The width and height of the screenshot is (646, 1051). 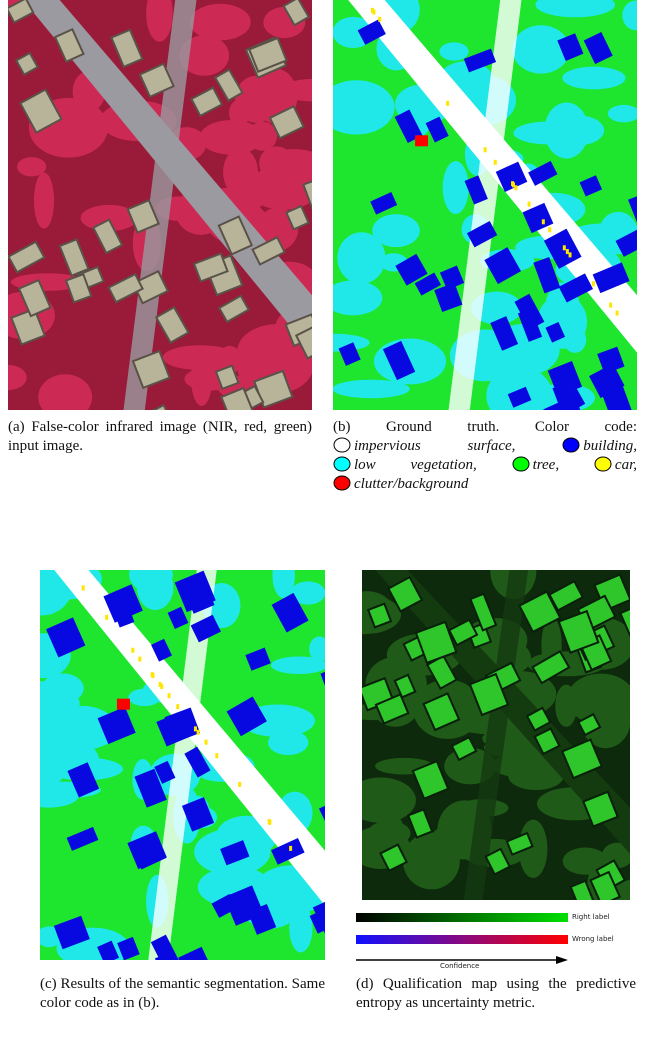 I want to click on legend-label: clutter/background, so click(x=411, y=484).